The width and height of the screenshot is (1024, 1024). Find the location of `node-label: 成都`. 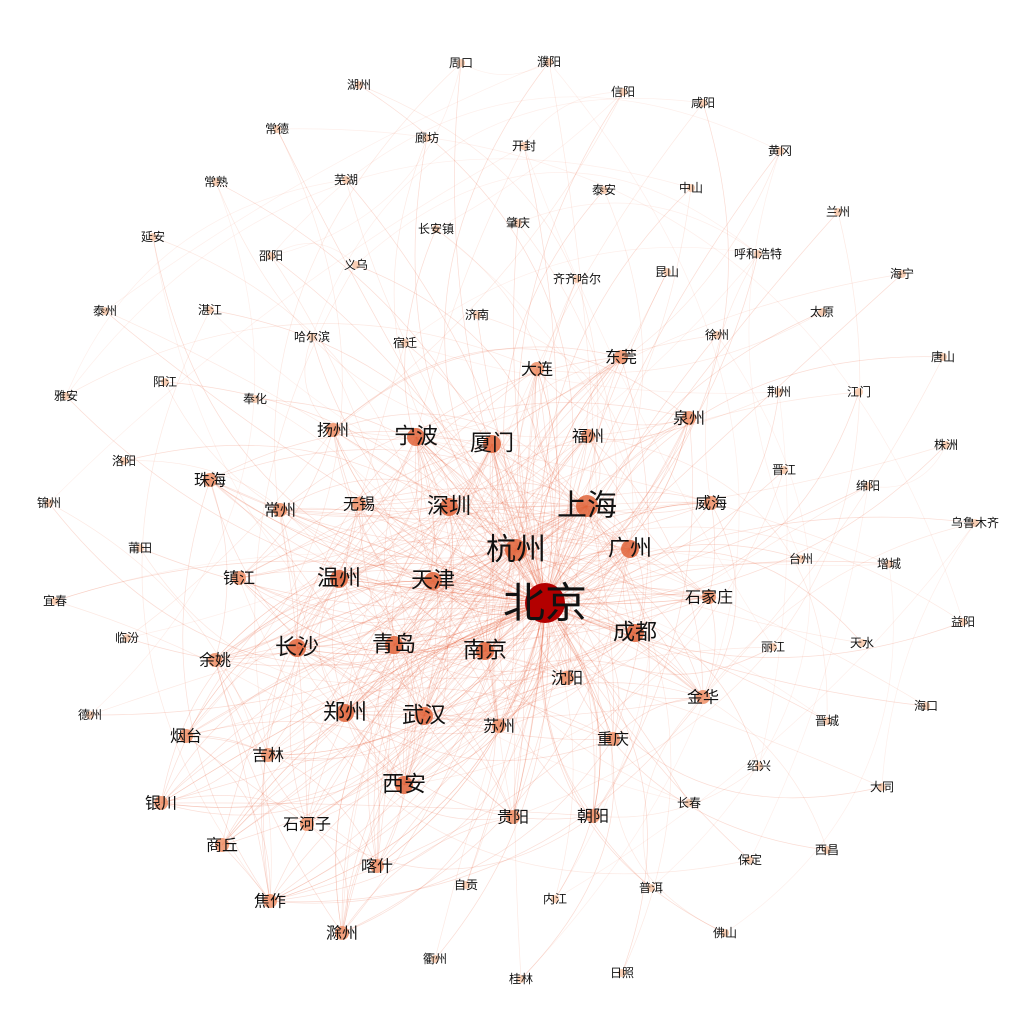

node-label: 成都 is located at coordinates (635, 633).